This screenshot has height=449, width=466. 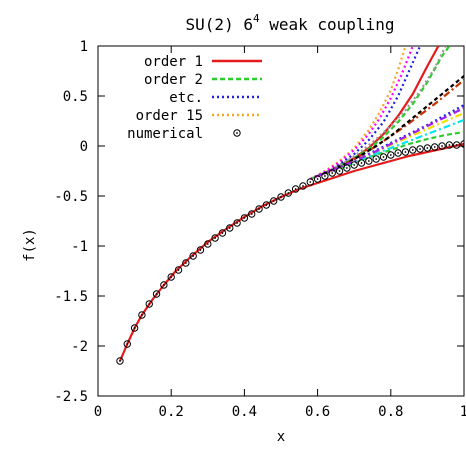 What do you see at coordinates (84, 47) in the screenshot?
I see `y-tick-label: 1` at bounding box center [84, 47].